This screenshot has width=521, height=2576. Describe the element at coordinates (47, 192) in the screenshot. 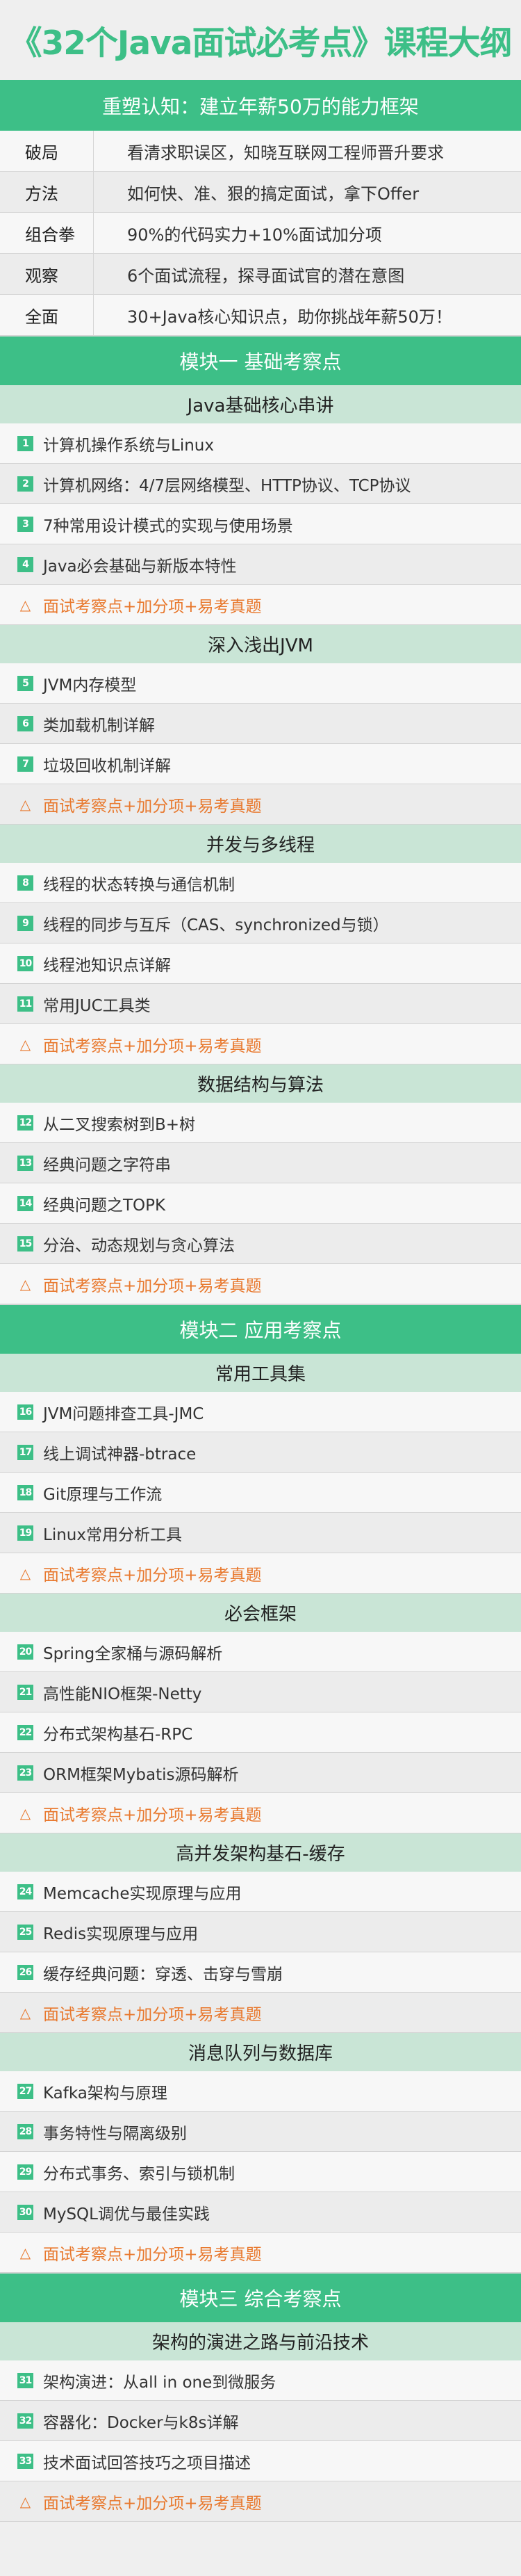

I see `intro-row-key: 方法` at that location.